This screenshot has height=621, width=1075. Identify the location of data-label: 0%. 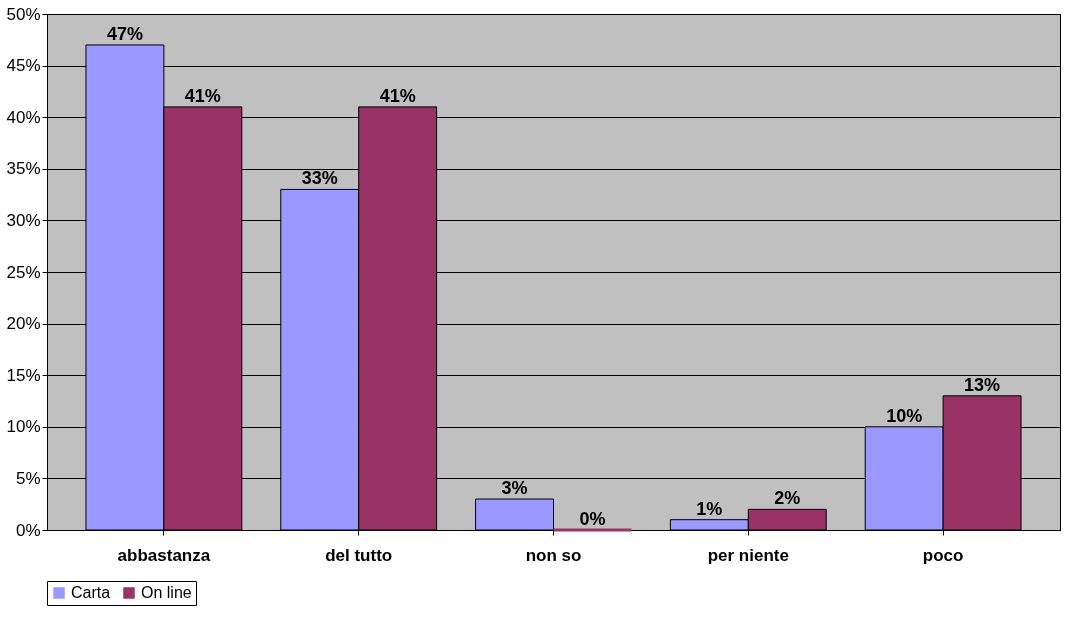
(592, 519).